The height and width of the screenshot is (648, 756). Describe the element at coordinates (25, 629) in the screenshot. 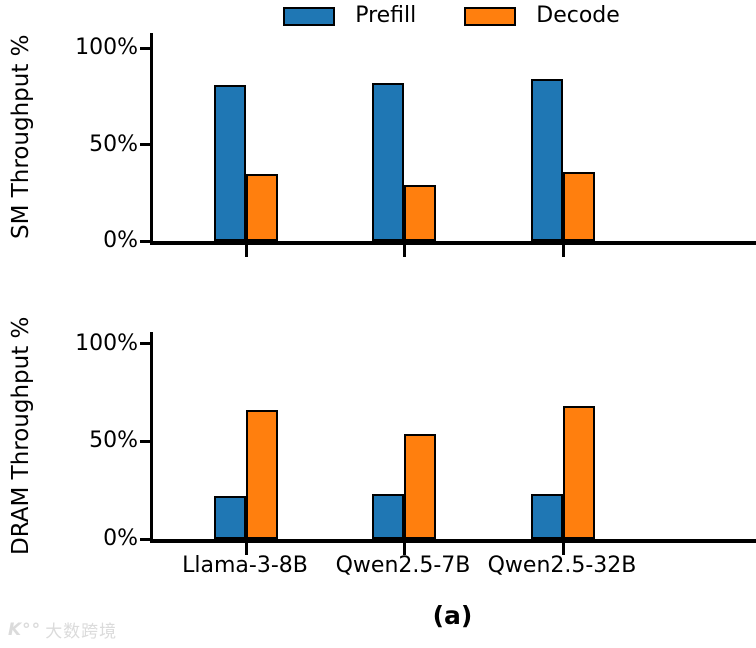

I see `watermark-logo-icon: K°°` at that location.